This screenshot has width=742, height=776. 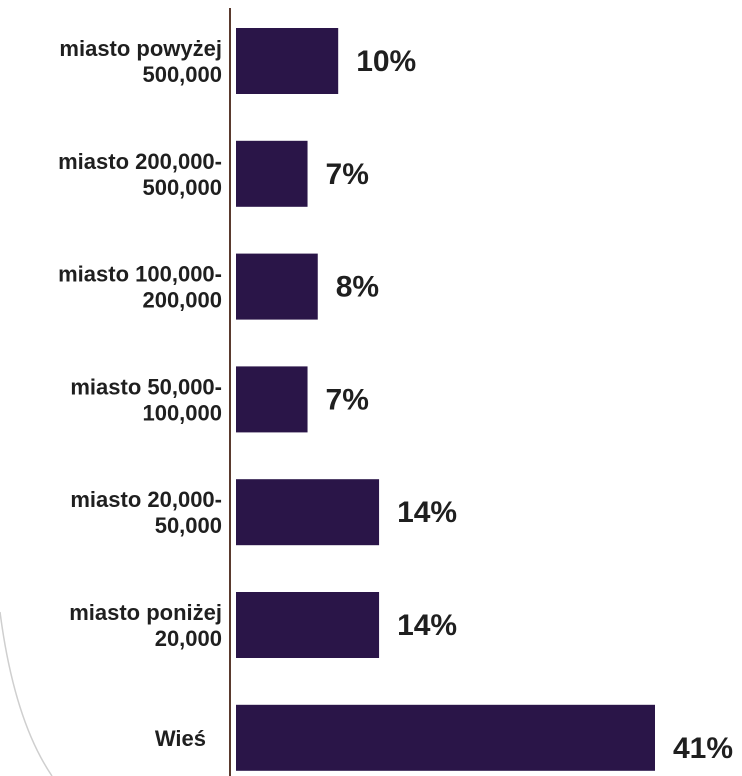 I want to click on data-label-6: 14%, so click(x=427, y=625).